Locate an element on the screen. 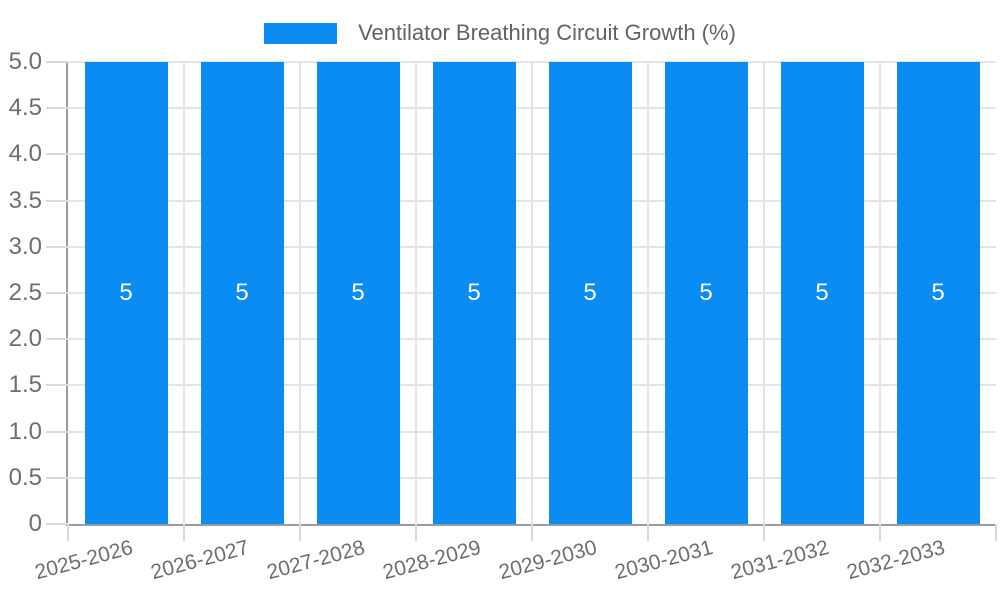 The height and width of the screenshot is (600, 1000). y-tick-label: 0.5 is located at coordinates (25, 477).